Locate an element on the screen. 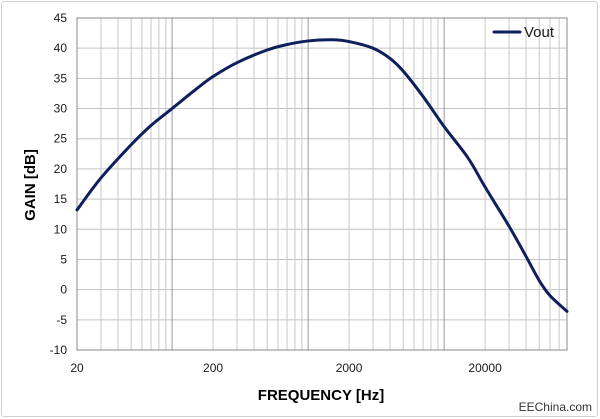  y-tick-label-5: 15 is located at coordinates (61, 199).